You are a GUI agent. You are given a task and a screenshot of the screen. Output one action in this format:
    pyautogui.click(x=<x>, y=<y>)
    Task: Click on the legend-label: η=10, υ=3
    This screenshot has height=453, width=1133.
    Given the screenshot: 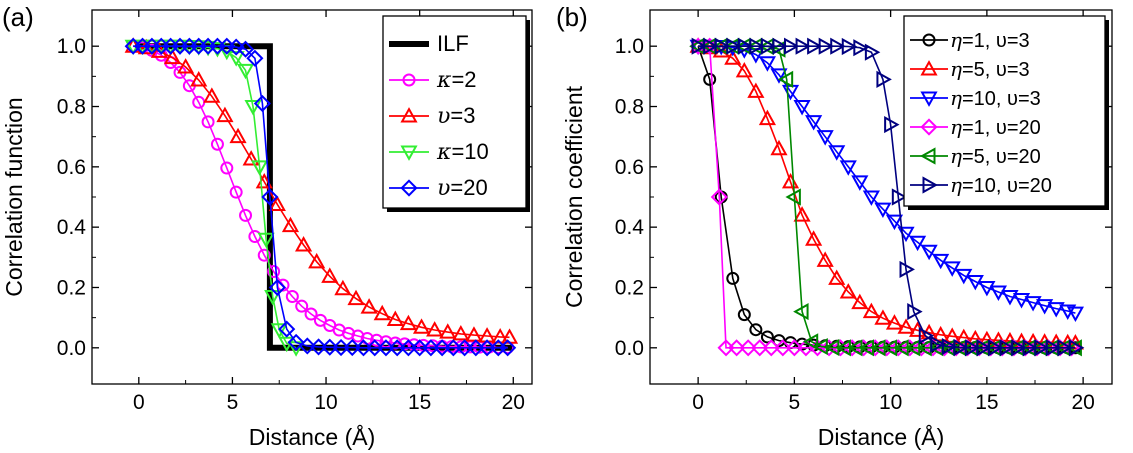 What is the action you would take?
    pyautogui.click(x=995, y=98)
    